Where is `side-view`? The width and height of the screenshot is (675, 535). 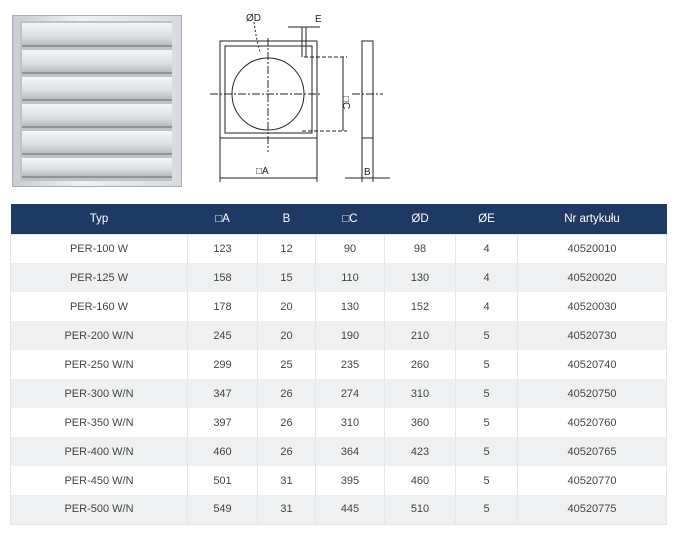
side-view is located at coordinates (367, 89).